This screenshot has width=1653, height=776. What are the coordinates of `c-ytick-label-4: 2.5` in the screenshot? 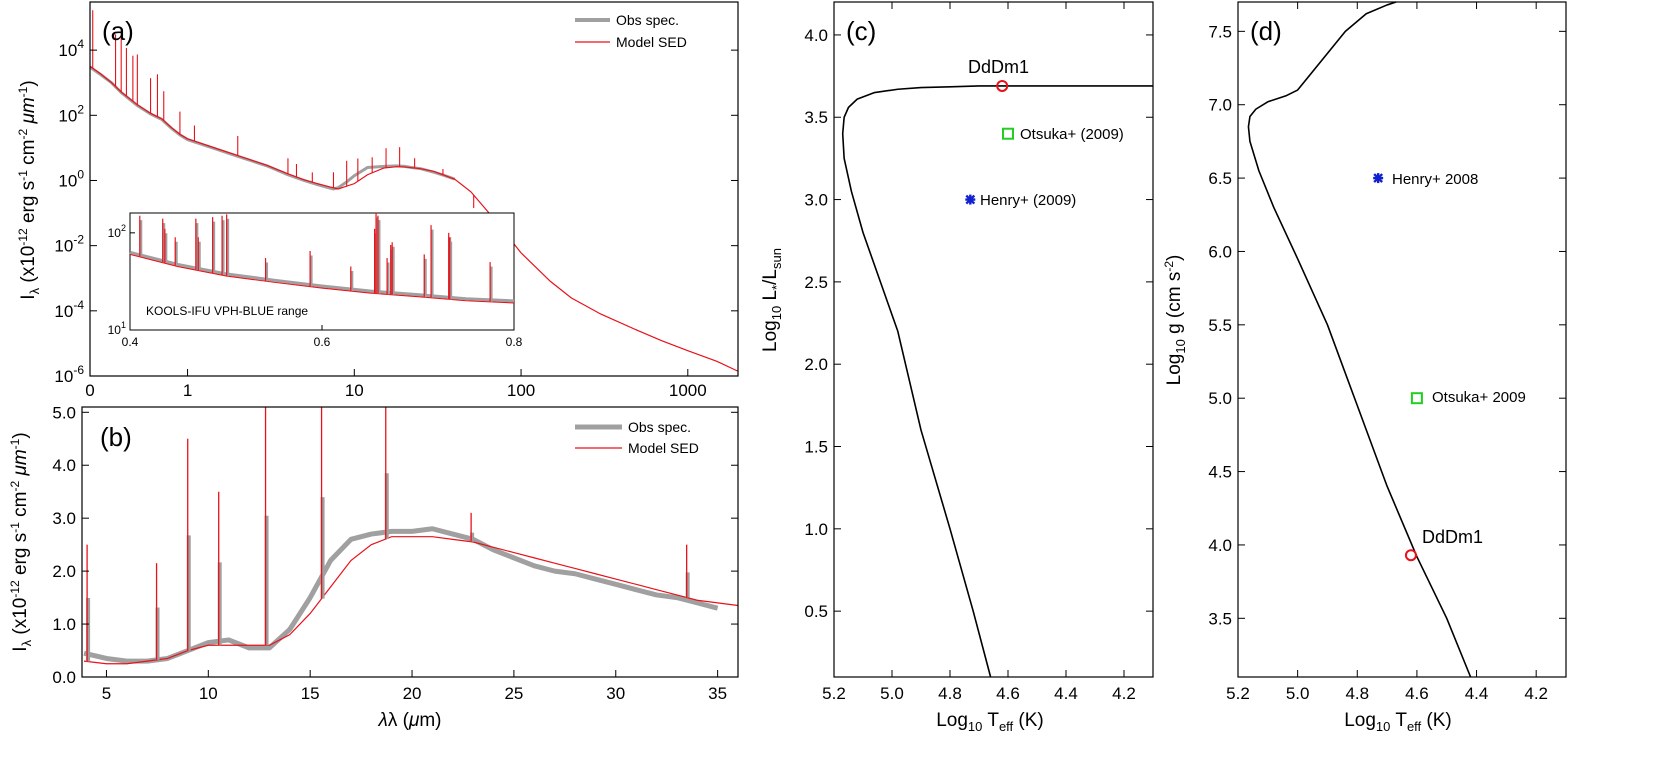 It's located at (816, 282).